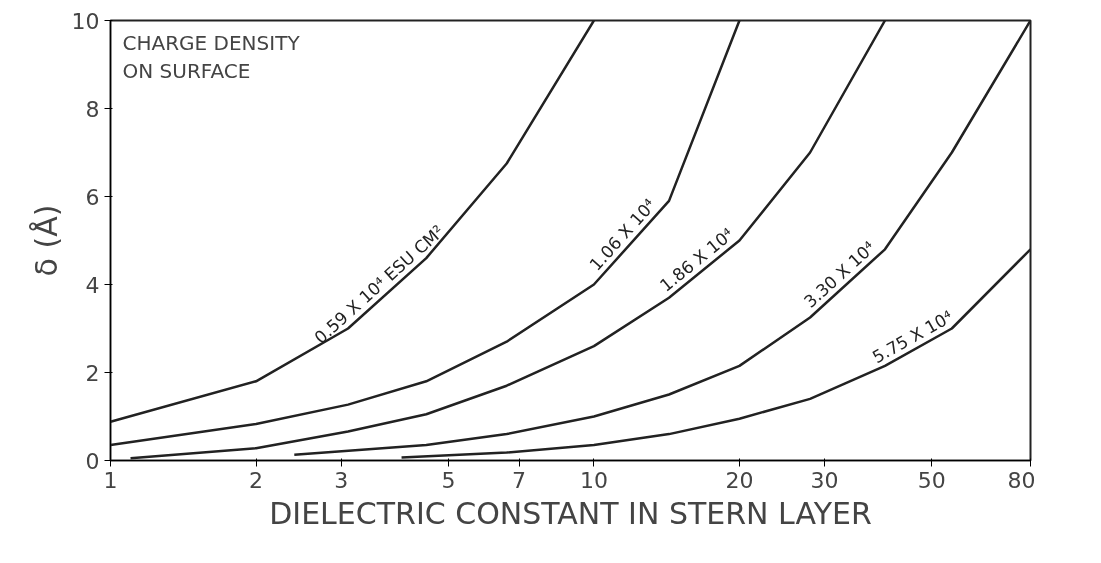  Describe the element at coordinates (85, 21) in the screenshot. I see `y-tick-label: 10` at that location.